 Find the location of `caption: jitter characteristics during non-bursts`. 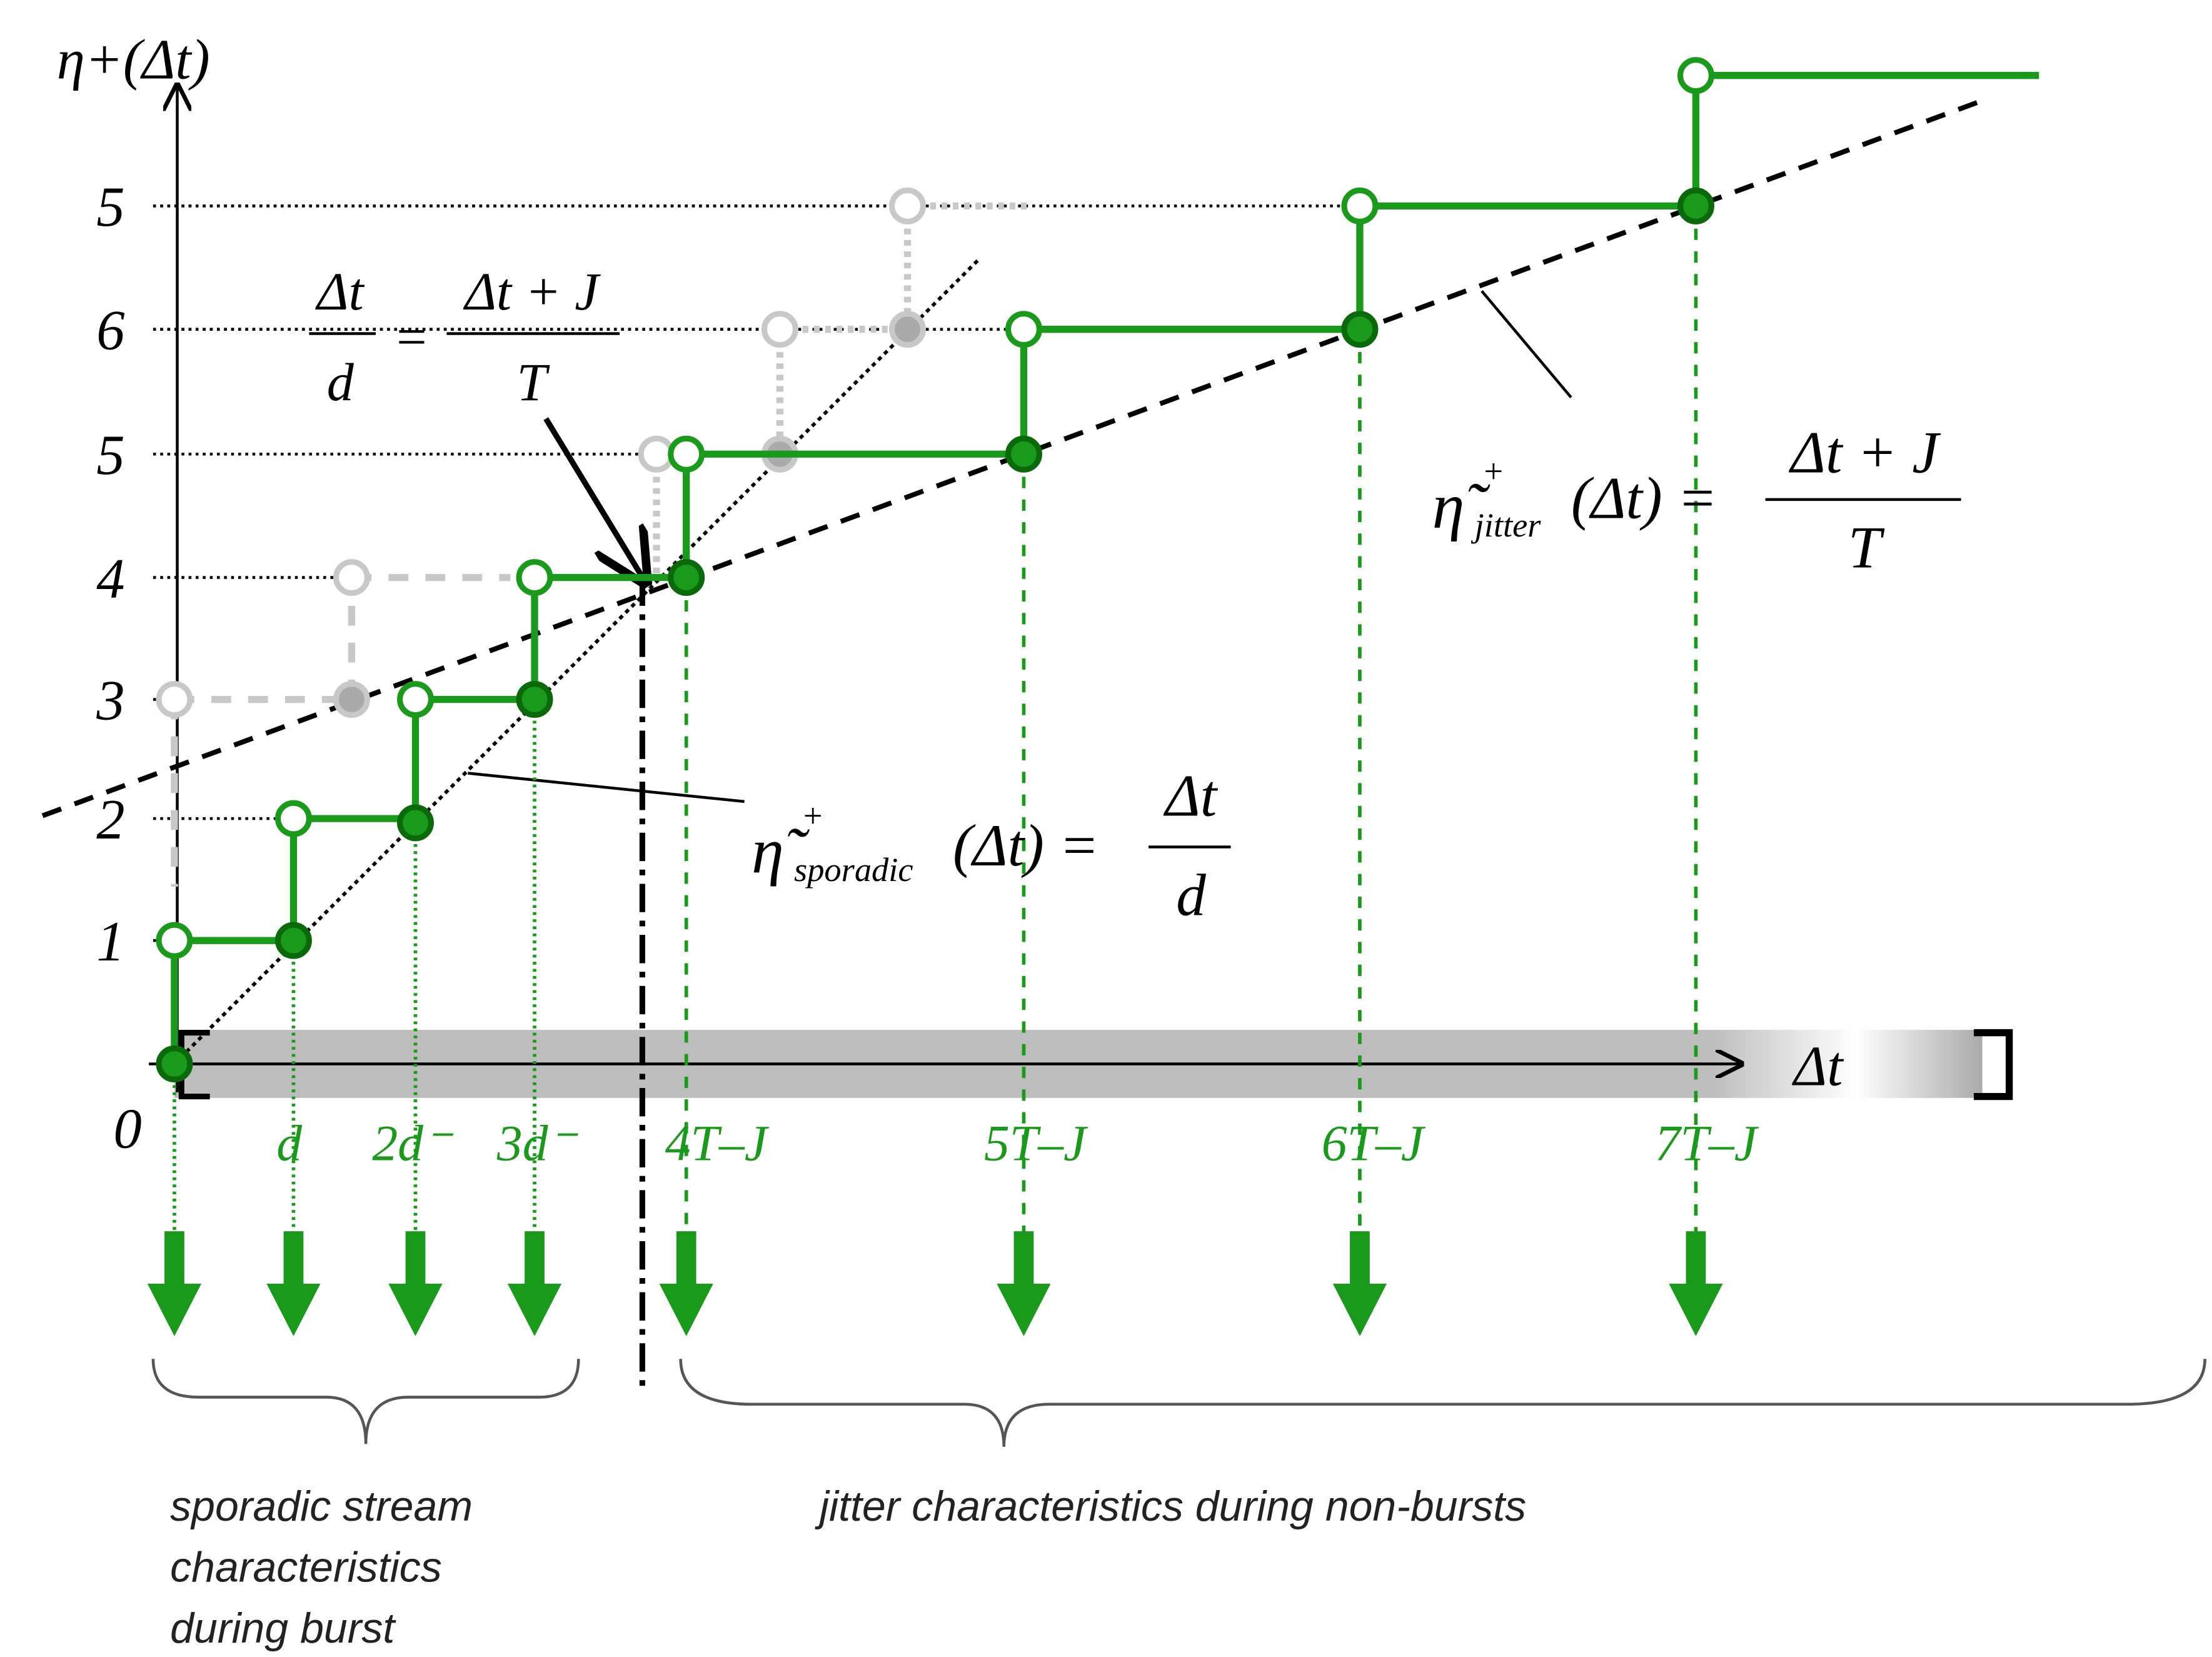

caption: jitter characteristics during non-bursts is located at coordinates (1171, 1506).